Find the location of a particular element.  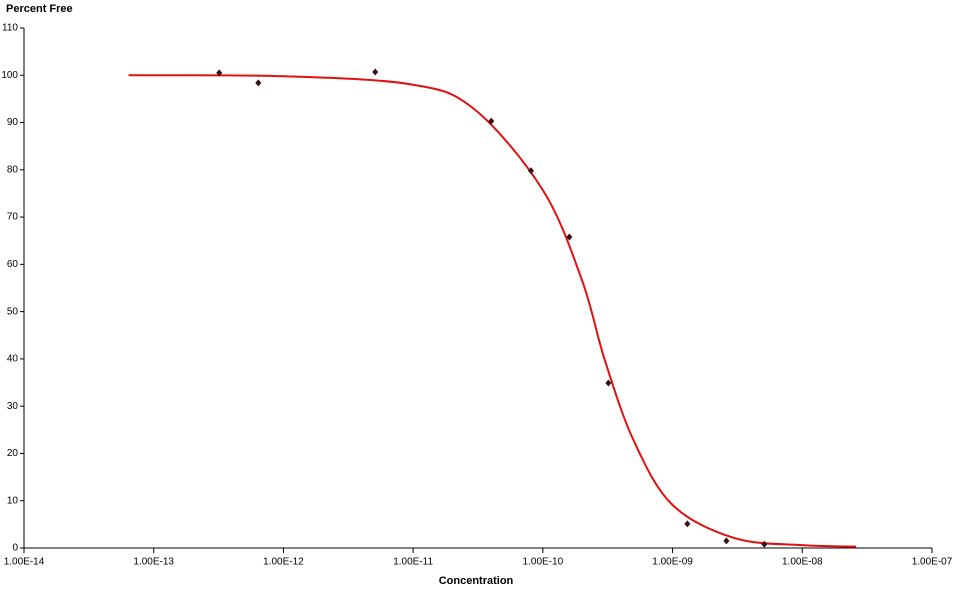

x-tick-label: 1.00E-08 is located at coordinates (802, 562).